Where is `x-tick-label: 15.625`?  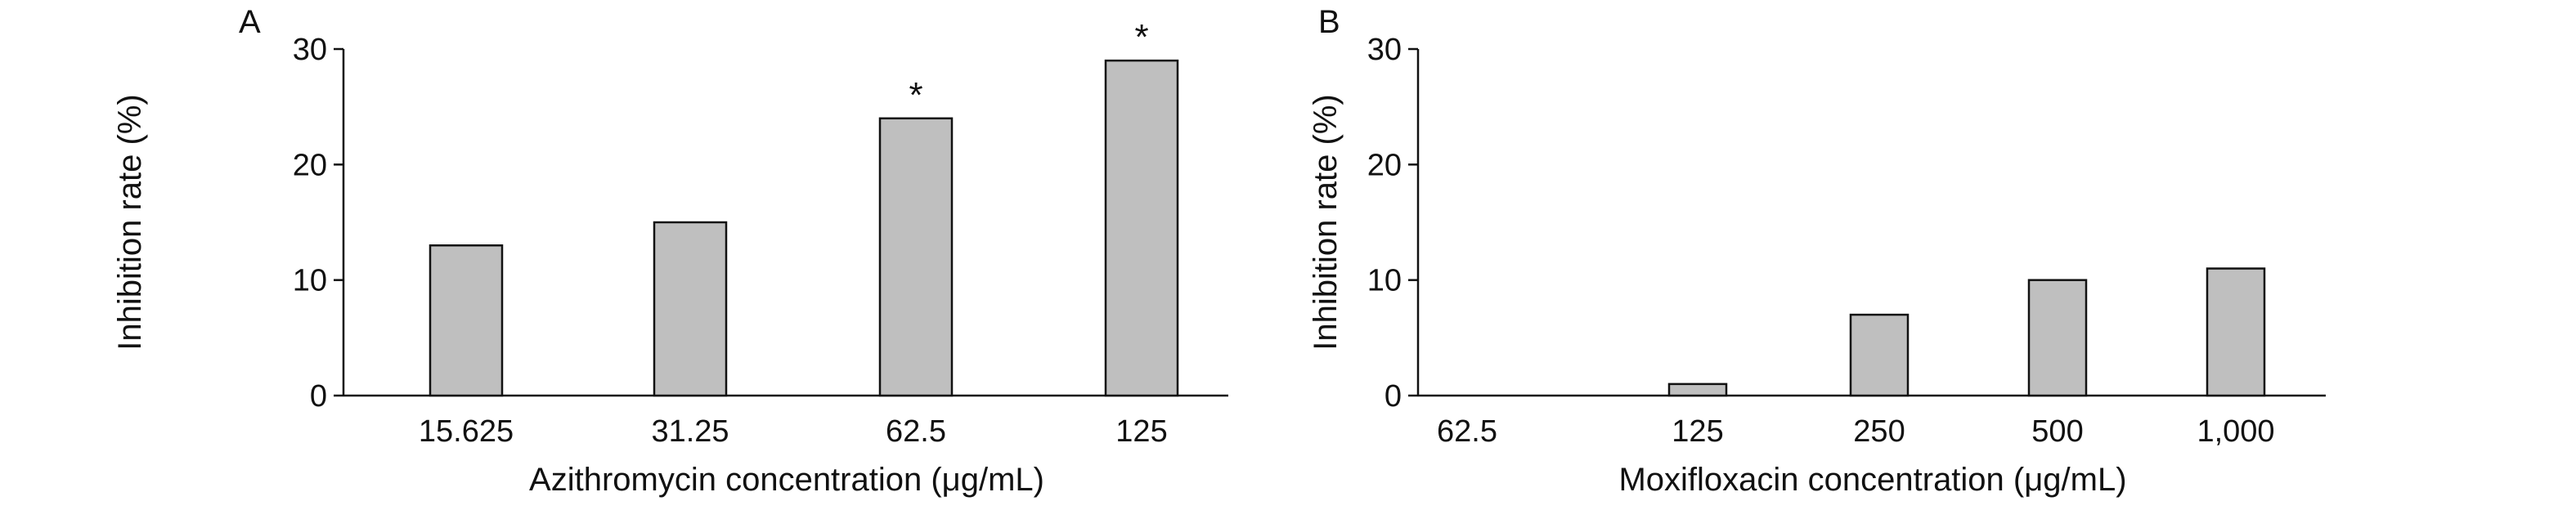 x-tick-label: 15.625 is located at coordinates (466, 431).